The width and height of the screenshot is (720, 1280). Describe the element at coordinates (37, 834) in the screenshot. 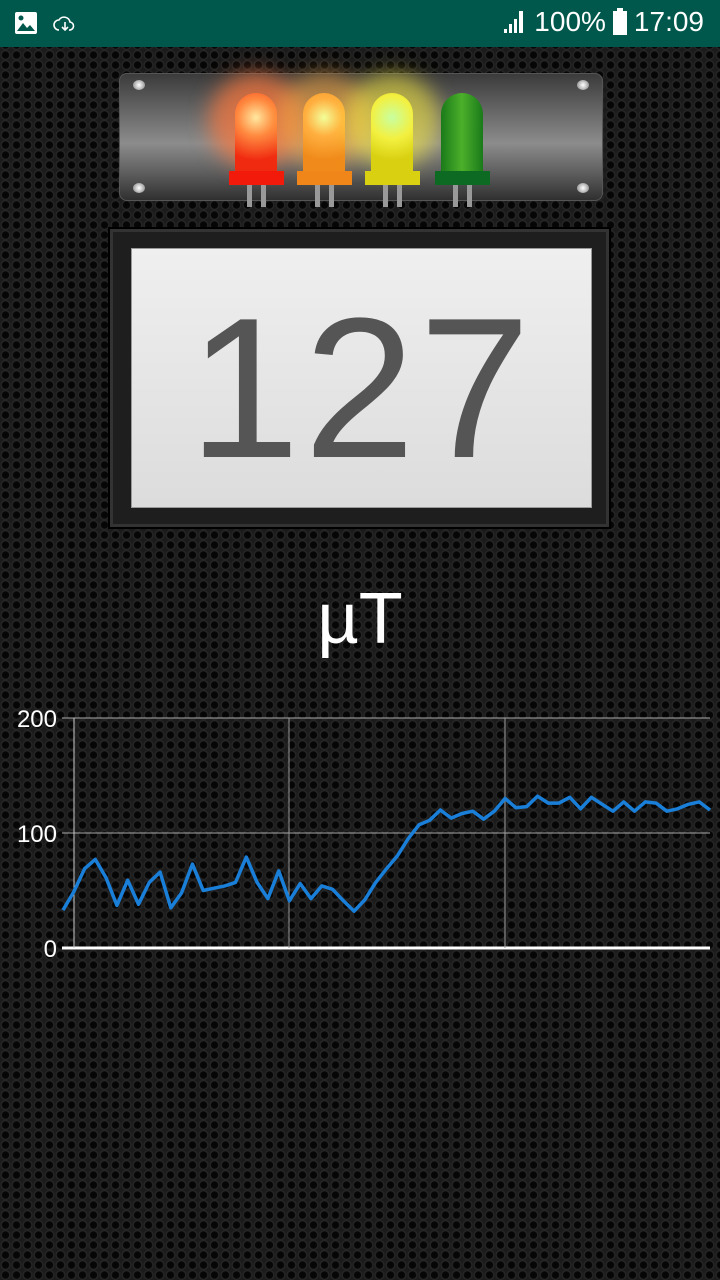

I see `y-tick-label: 100` at that location.